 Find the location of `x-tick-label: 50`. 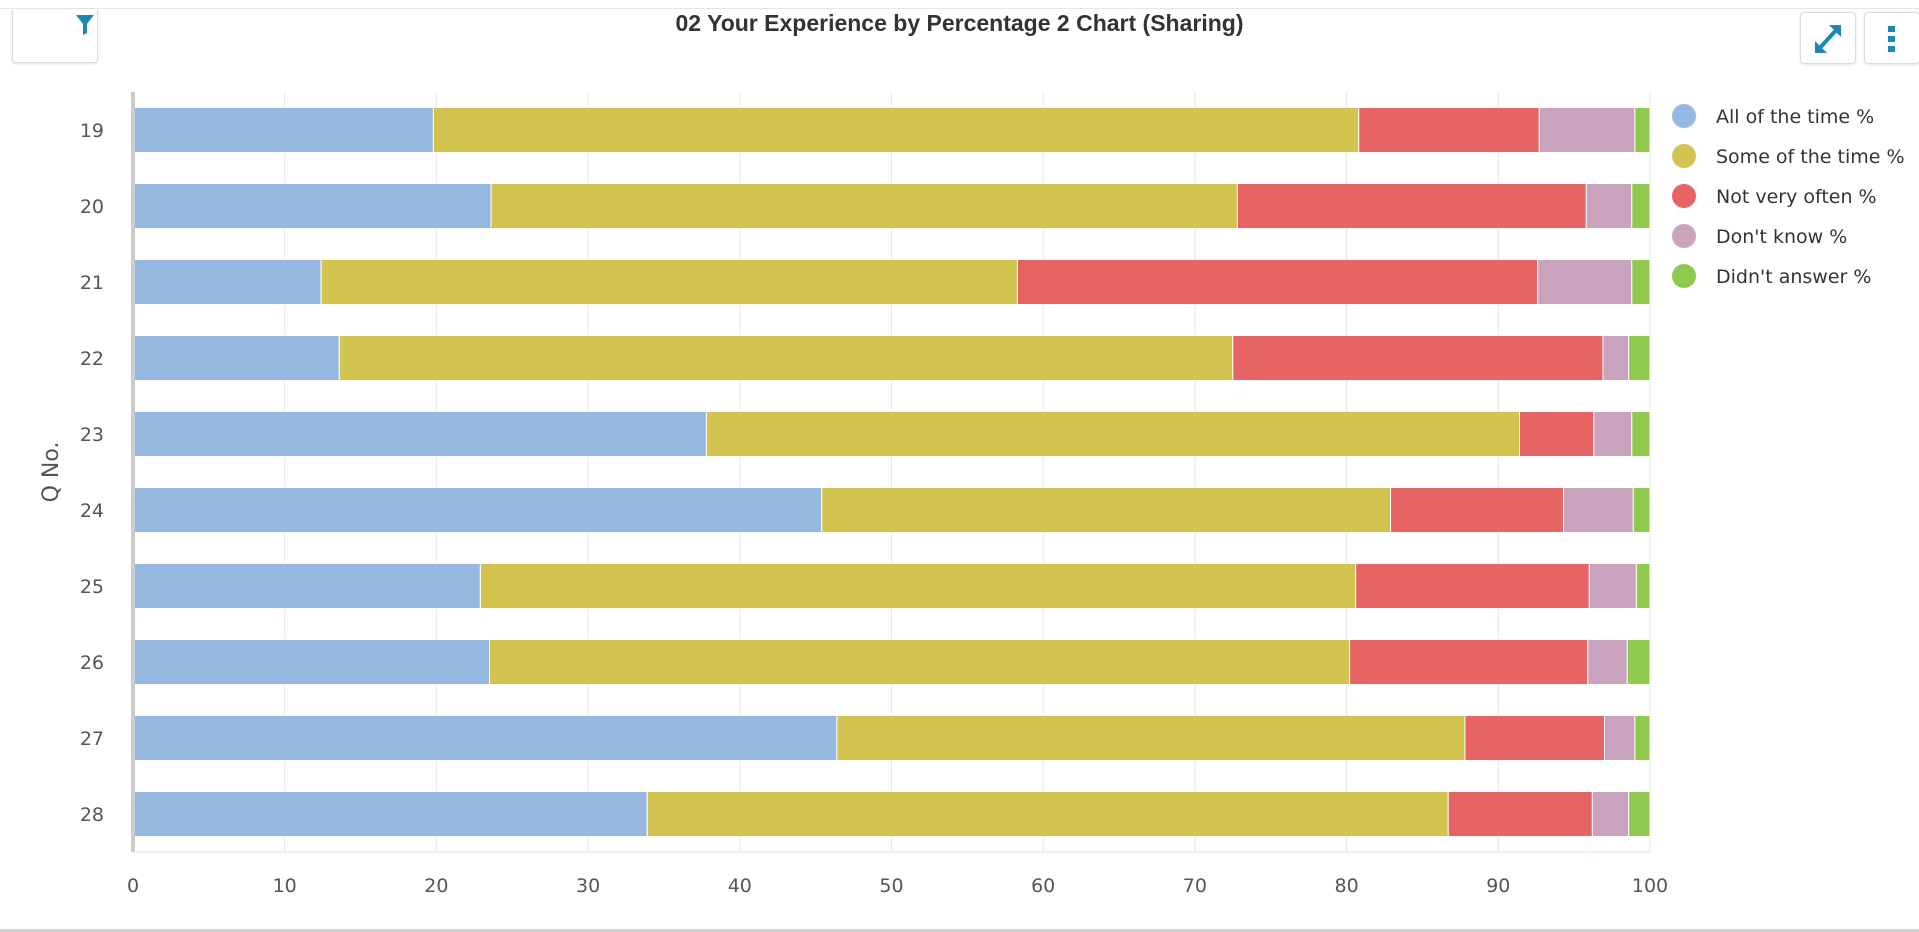

x-tick-label: 50 is located at coordinates (891, 886).